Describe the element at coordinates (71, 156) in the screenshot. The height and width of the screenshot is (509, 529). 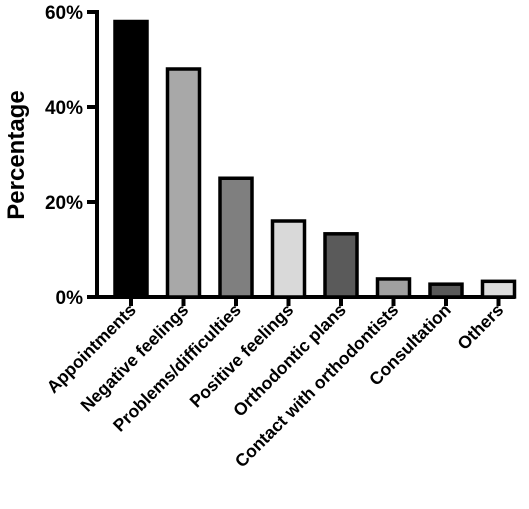
I see `y-ticks: 0% 20% 40% 60%` at that location.